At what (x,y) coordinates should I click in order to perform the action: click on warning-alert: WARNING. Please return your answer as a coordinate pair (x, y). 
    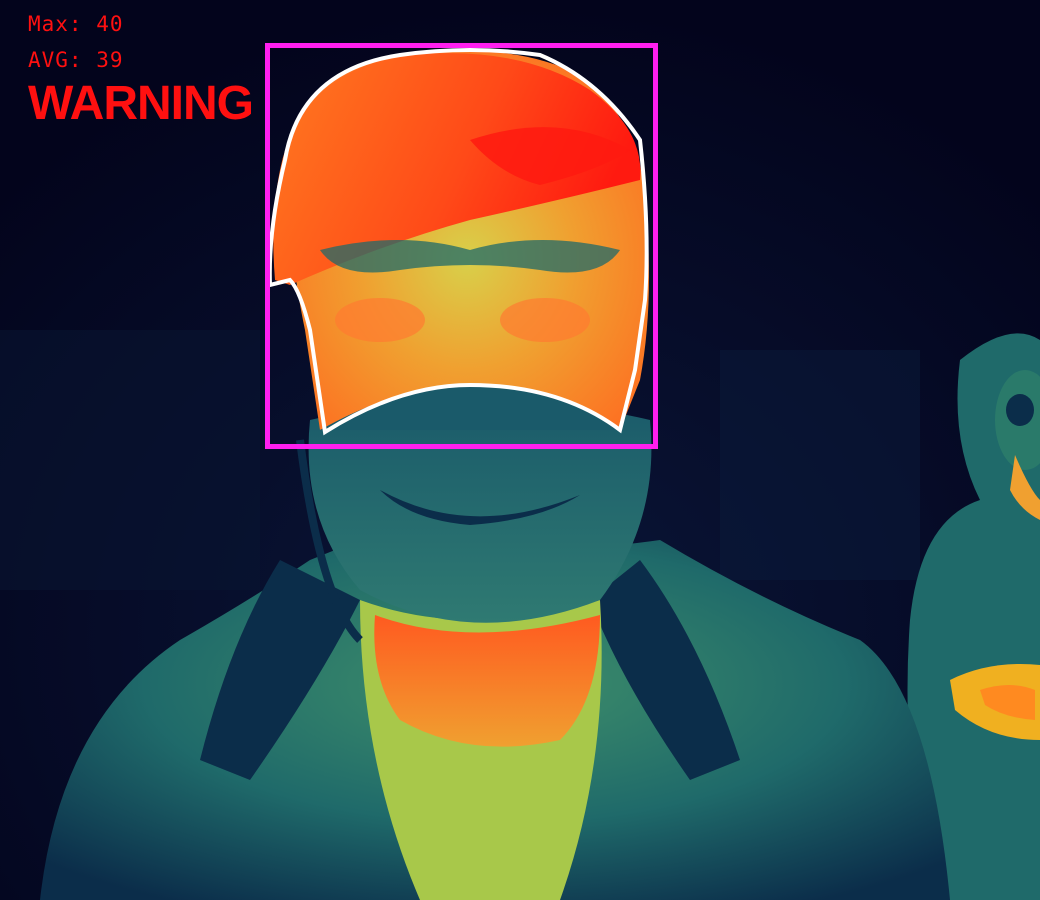
    Looking at the image, I should click on (141, 103).